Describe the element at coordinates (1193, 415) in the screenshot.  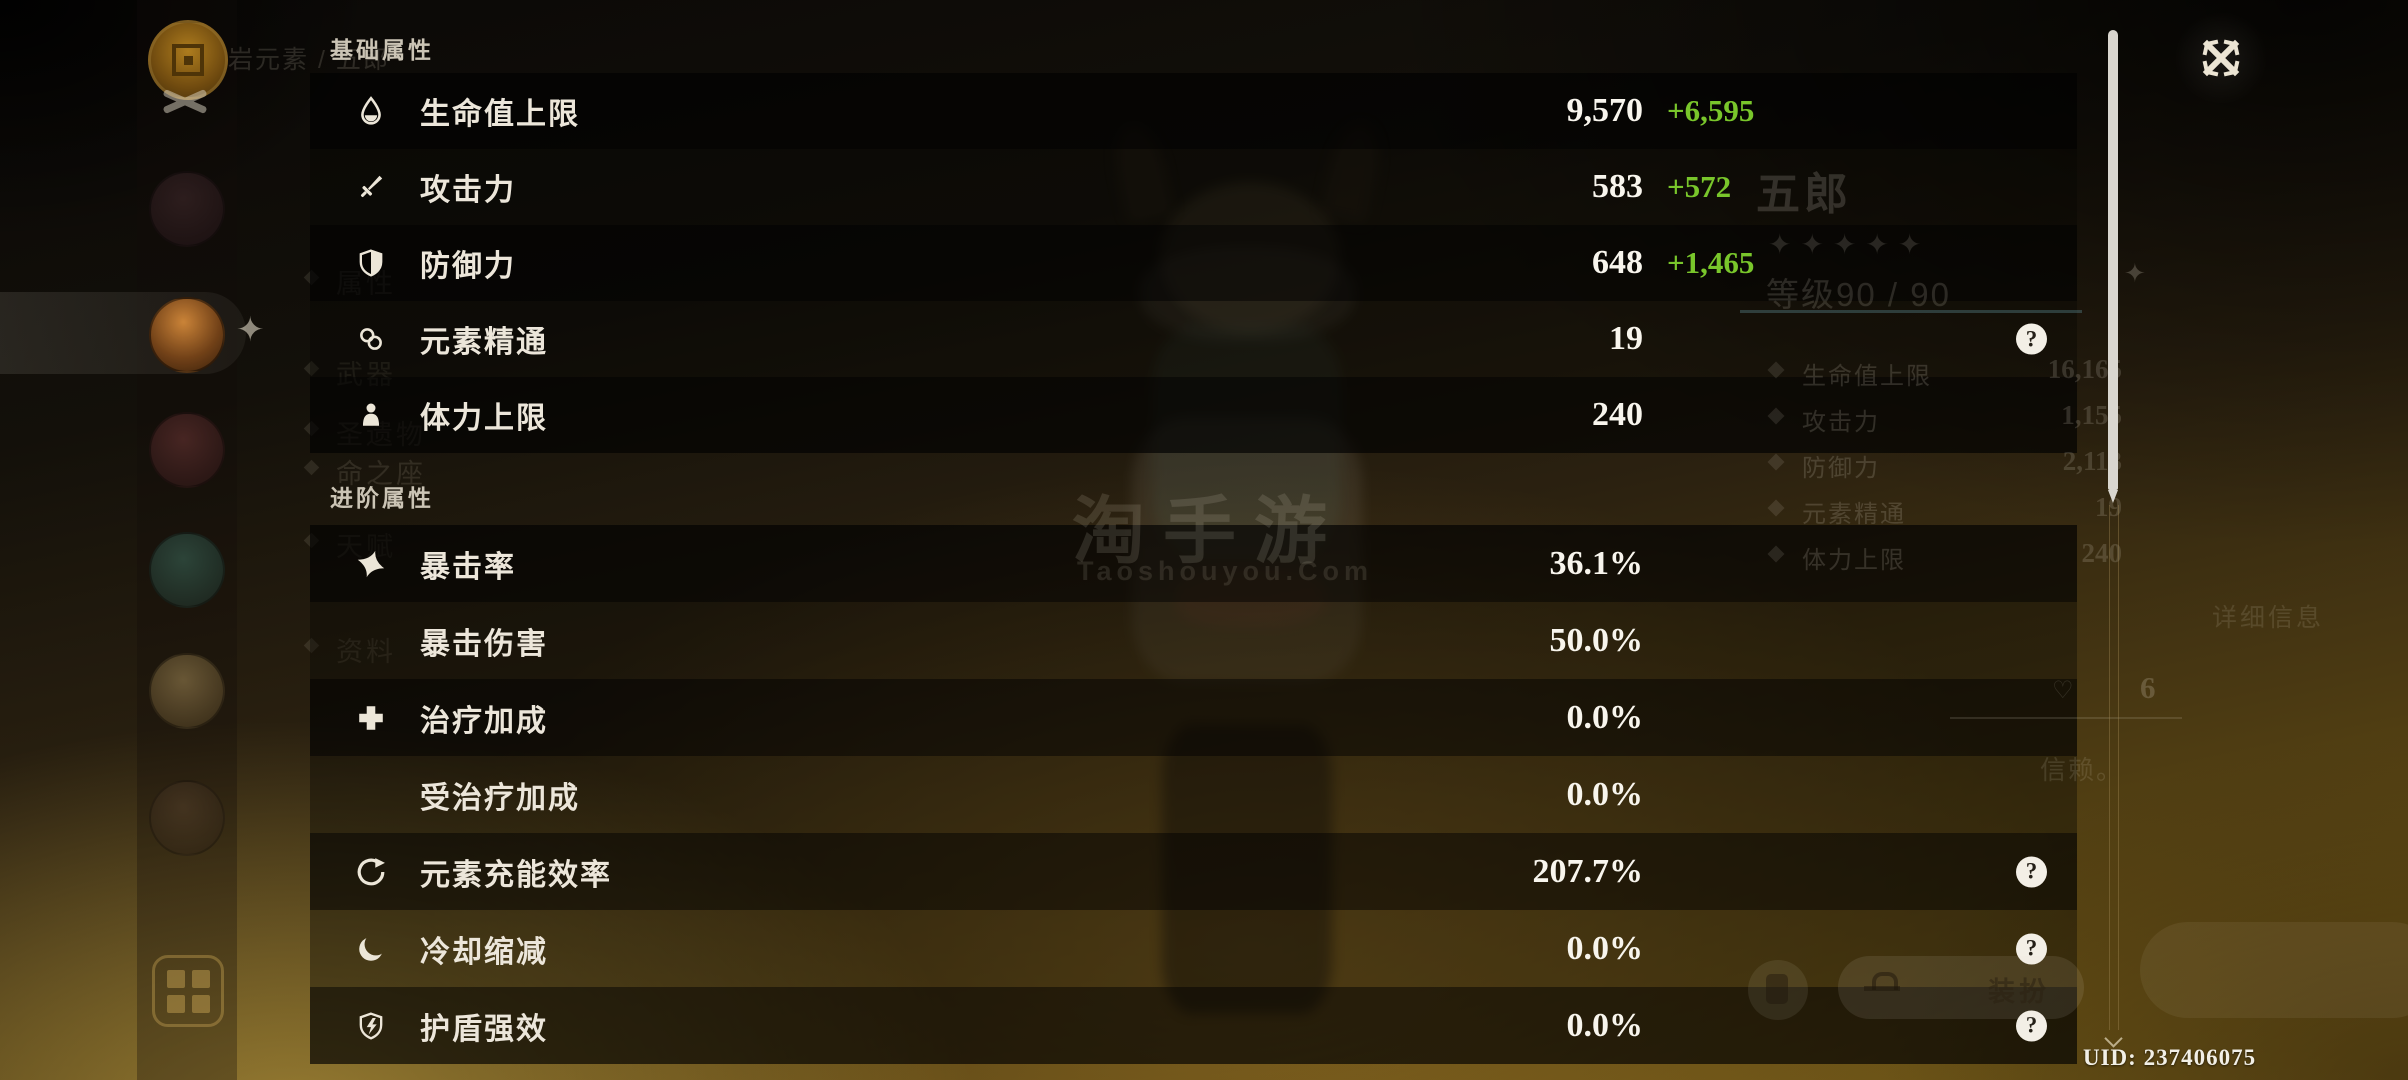
I see `stat-row-max-stamina: 体力上限 240` at that location.